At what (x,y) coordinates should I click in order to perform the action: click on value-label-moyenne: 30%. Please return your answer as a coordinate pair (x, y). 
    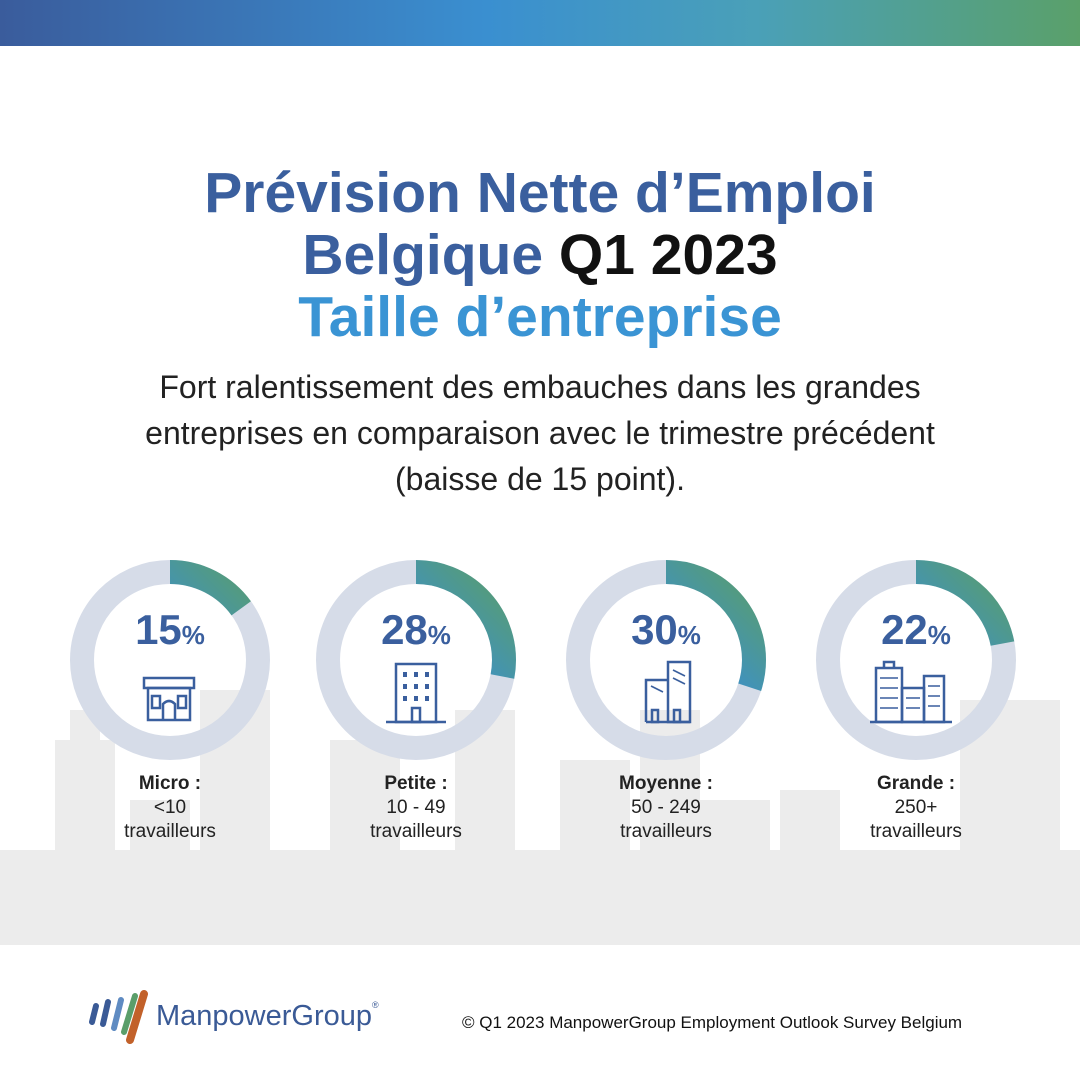
    Looking at the image, I should click on (666, 630).